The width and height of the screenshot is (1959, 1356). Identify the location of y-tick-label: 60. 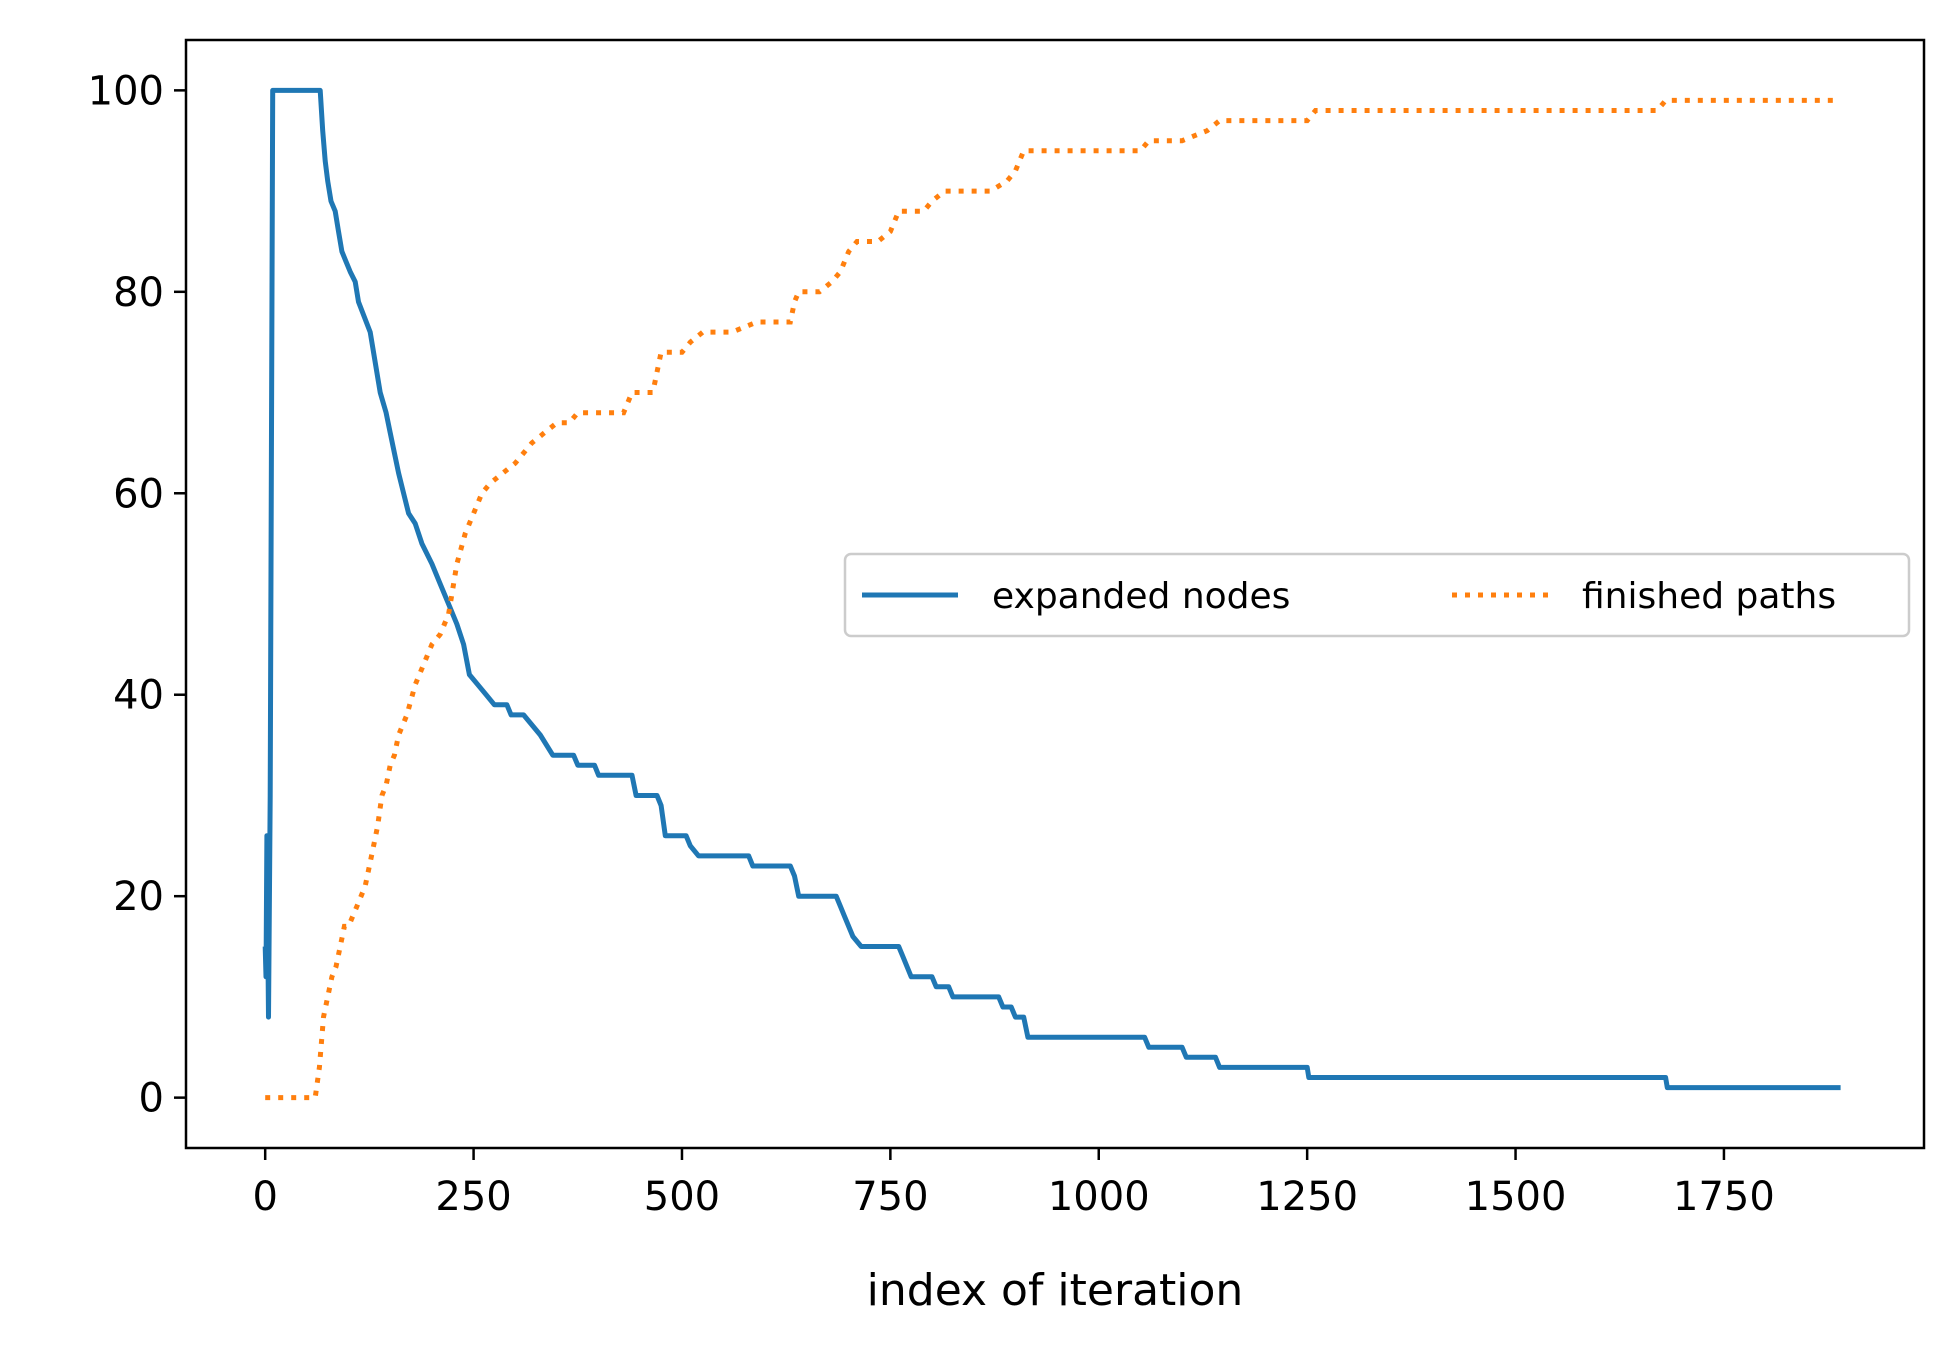
(138, 494).